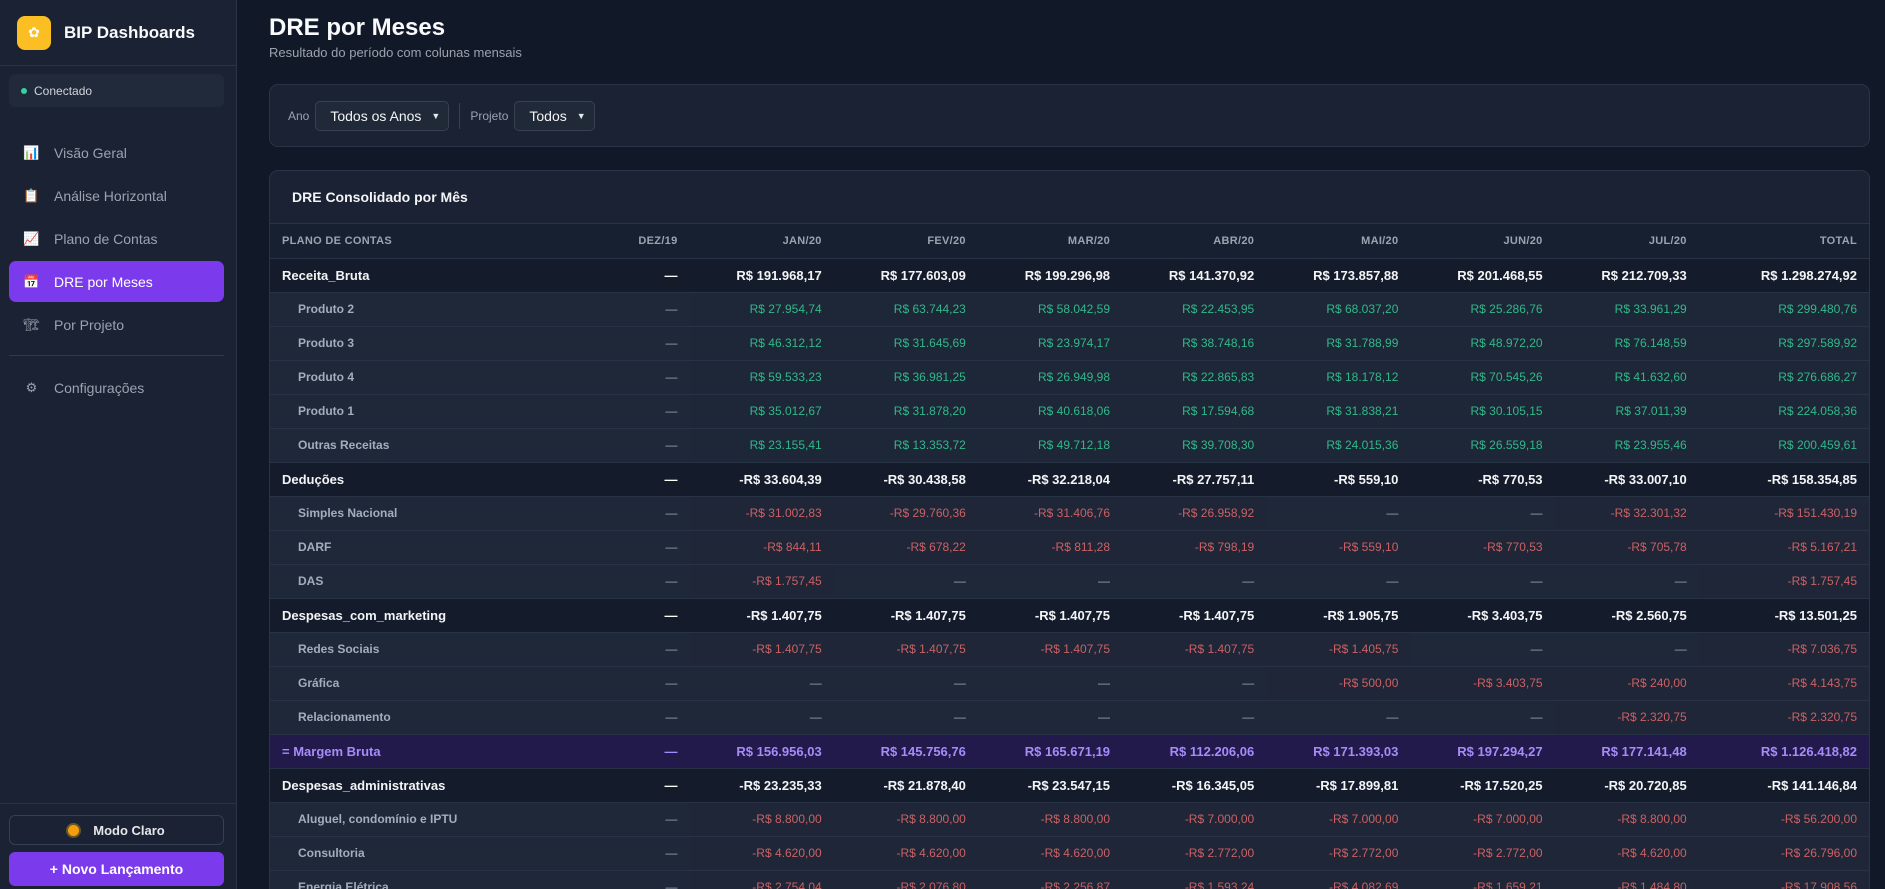  Describe the element at coordinates (1783, 879) in the screenshot. I see `value-cell: -R$ 17.908,56` at that location.